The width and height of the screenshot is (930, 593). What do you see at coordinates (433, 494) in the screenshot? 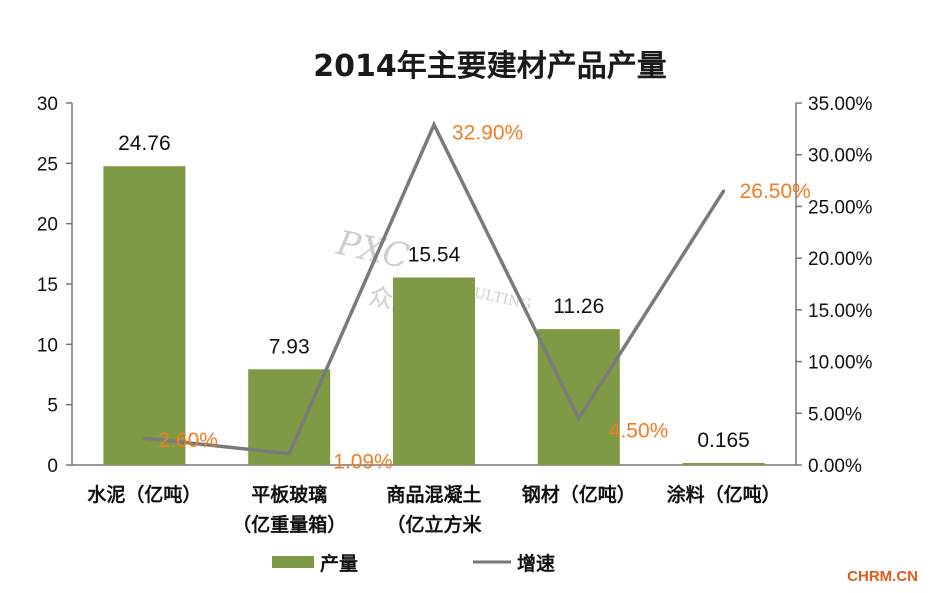
I see `category-label: 商品混凝土` at bounding box center [433, 494].